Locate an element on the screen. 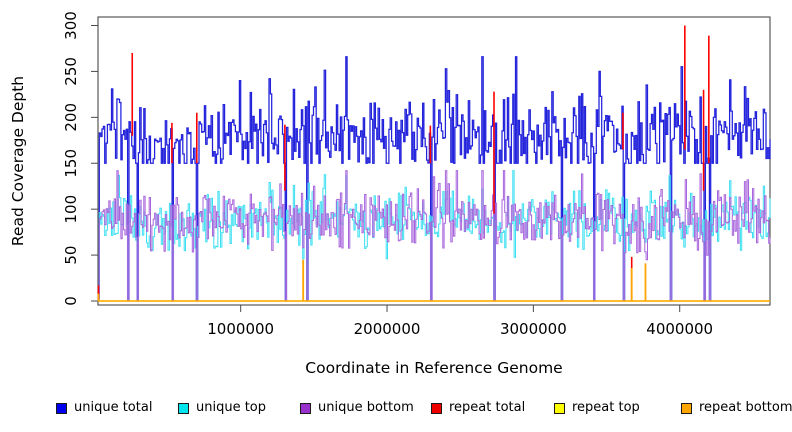 Image resolution: width=792 pixels, height=432 pixels. legend-label-unique-total: unique total is located at coordinates (113, 407).